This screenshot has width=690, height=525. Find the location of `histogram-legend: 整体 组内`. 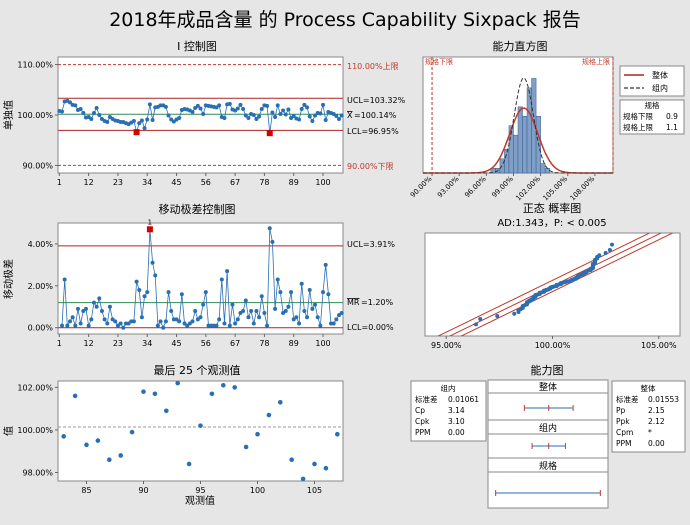

histogram-legend: 整体 组内 is located at coordinates (652, 81).